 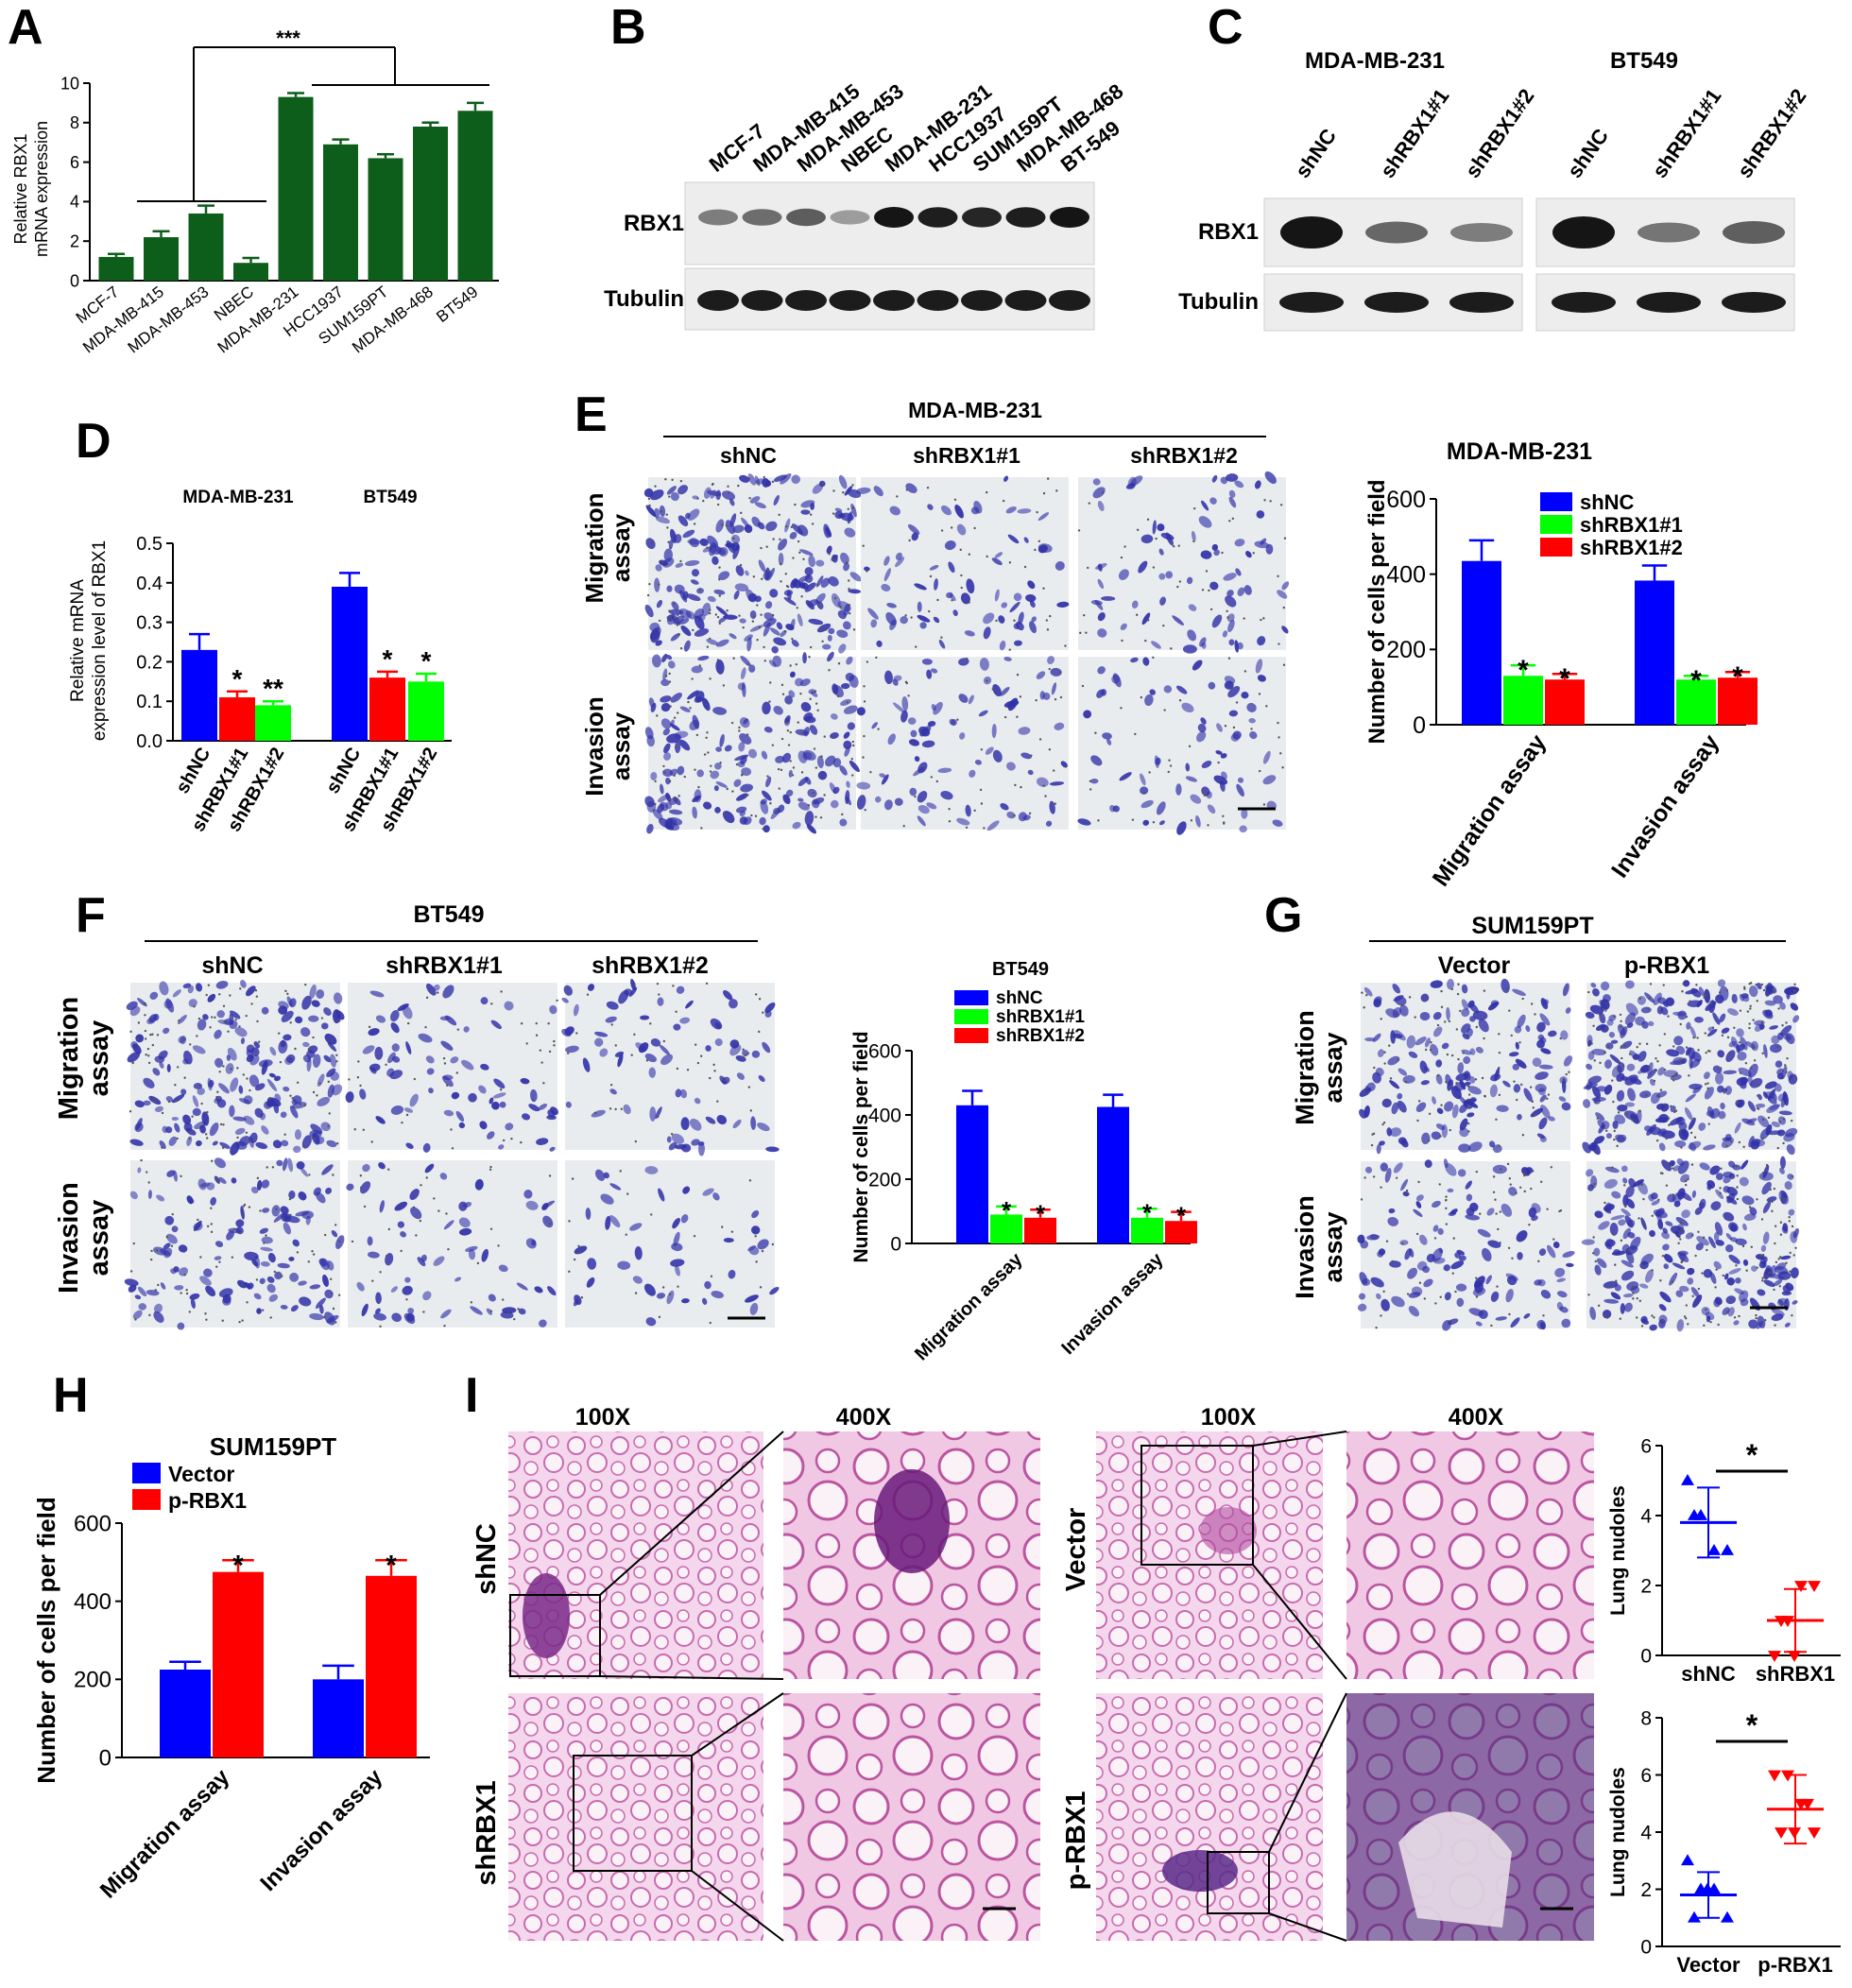 I want to click on a-ytick-label-3: 6, so click(x=74, y=162).